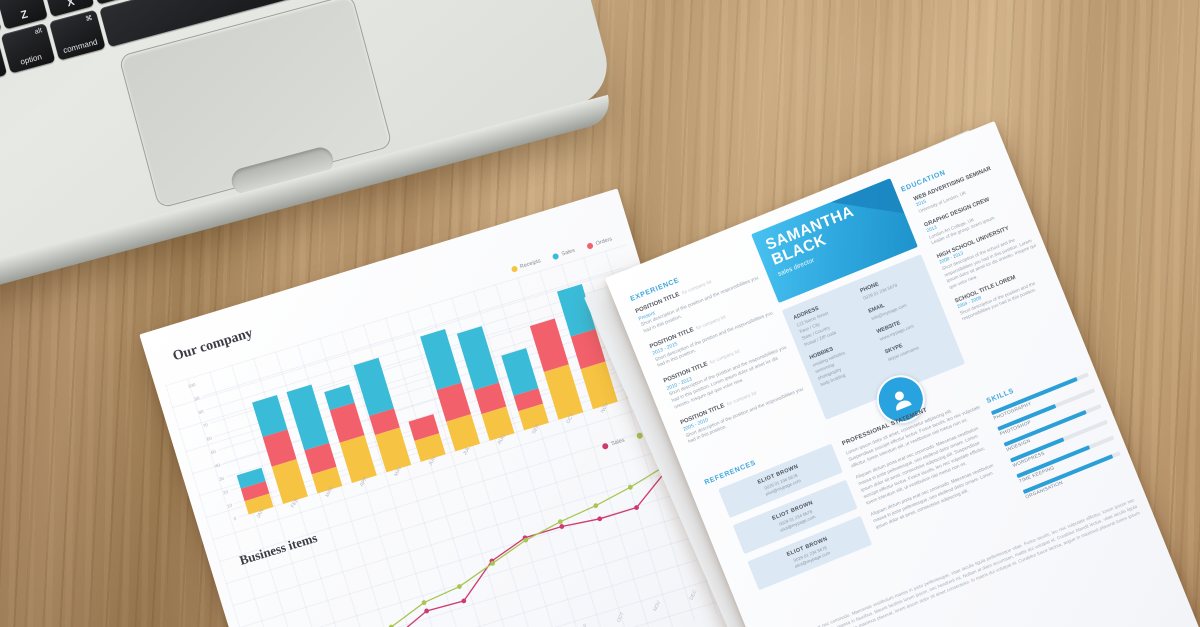  Describe the element at coordinates (77, 35) in the screenshot. I see `command-key: ⌘ command` at that location.